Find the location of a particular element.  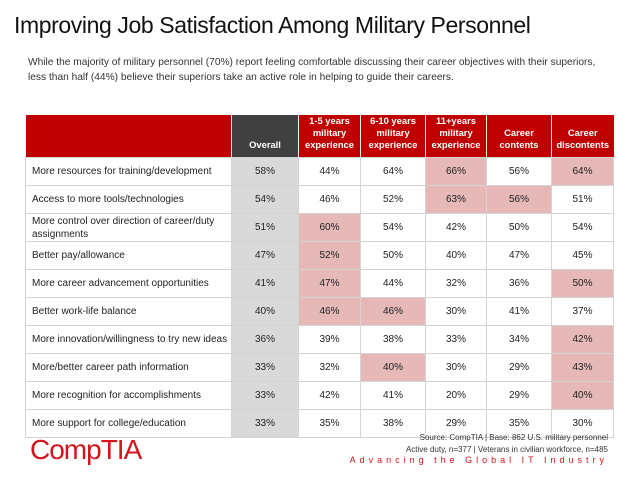

value-cell: 20% is located at coordinates (456, 395).